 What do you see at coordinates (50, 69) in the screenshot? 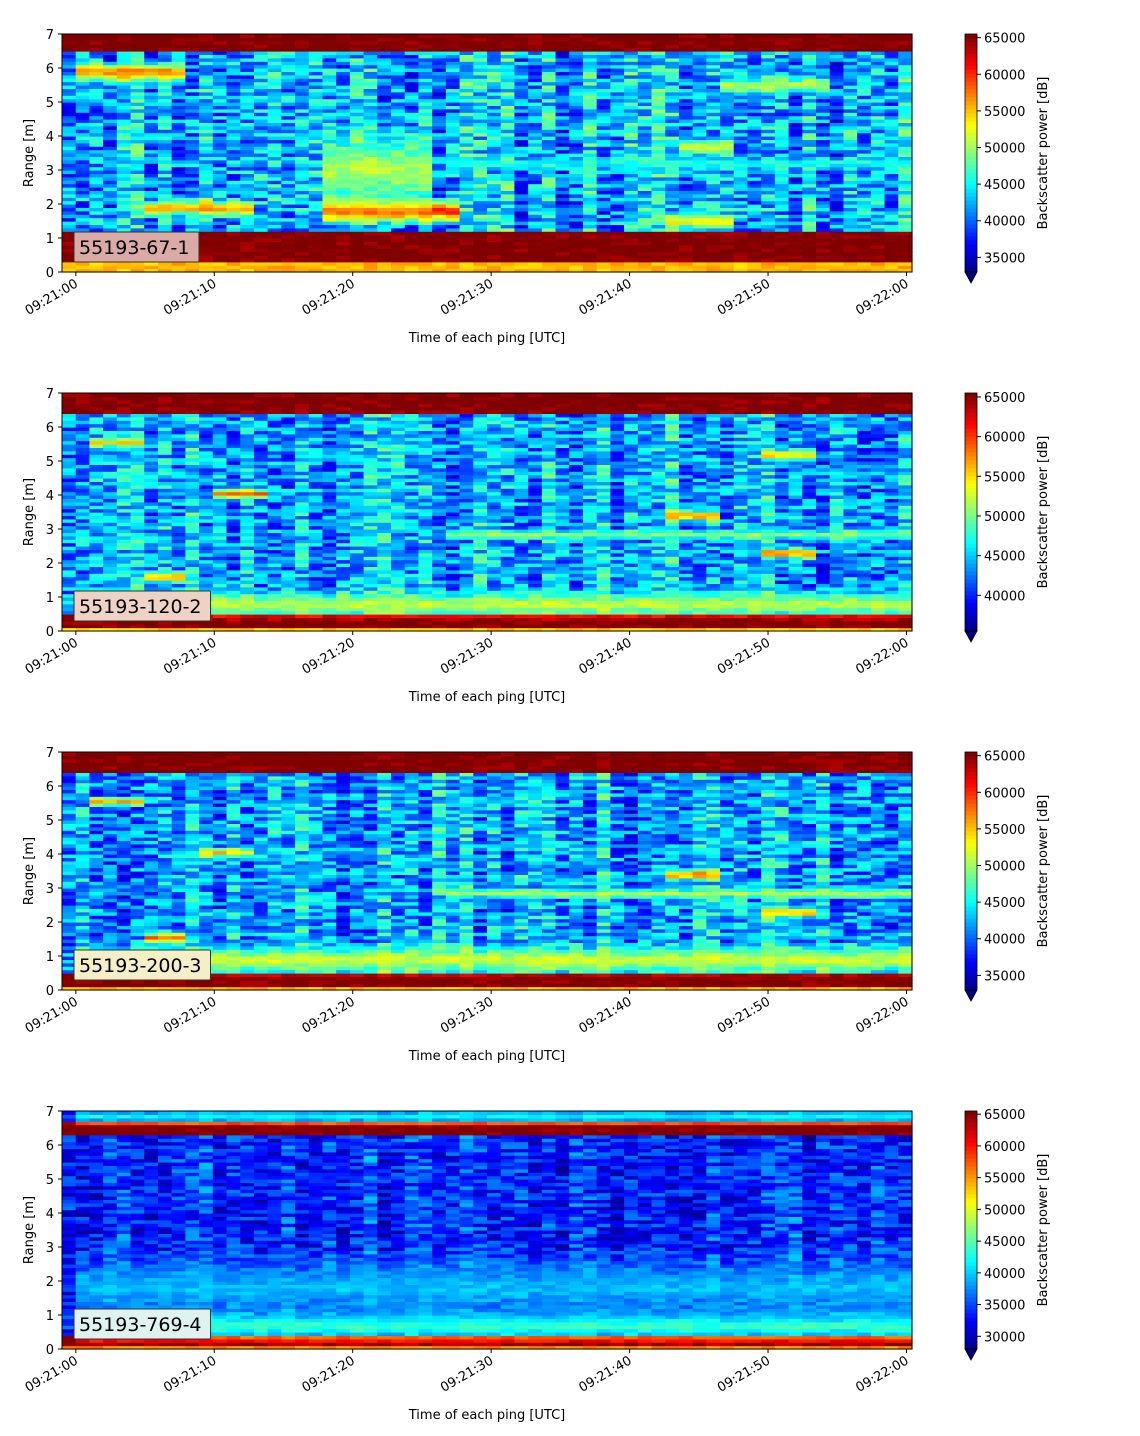
I see `y-tick-label: 6` at bounding box center [50, 69].